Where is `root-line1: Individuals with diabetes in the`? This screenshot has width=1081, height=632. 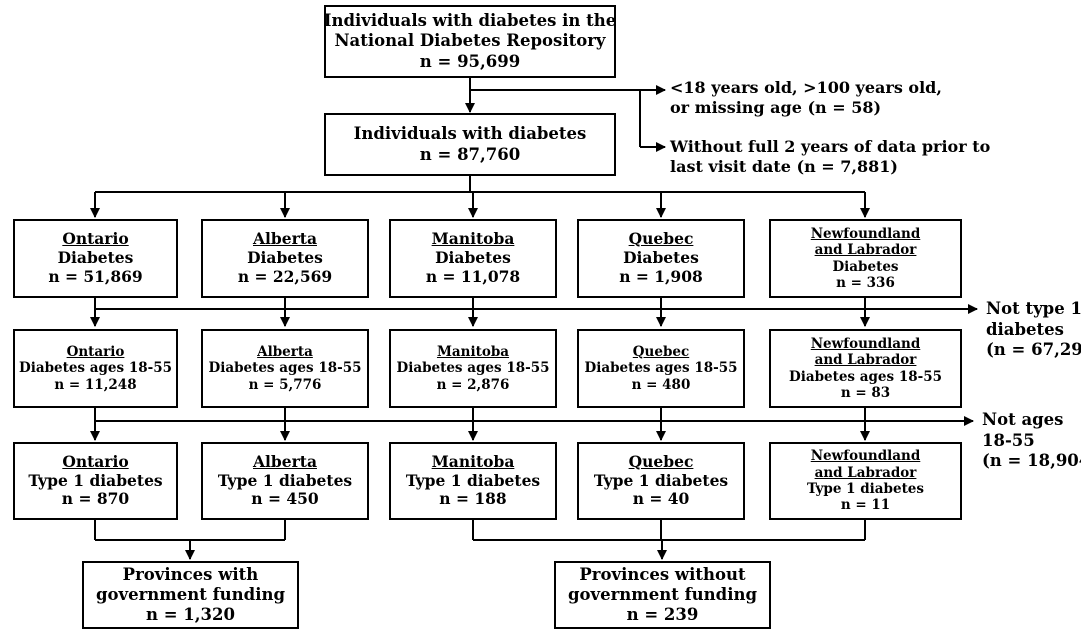 root-line1: Individuals with diabetes in the is located at coordinates (470, 21).